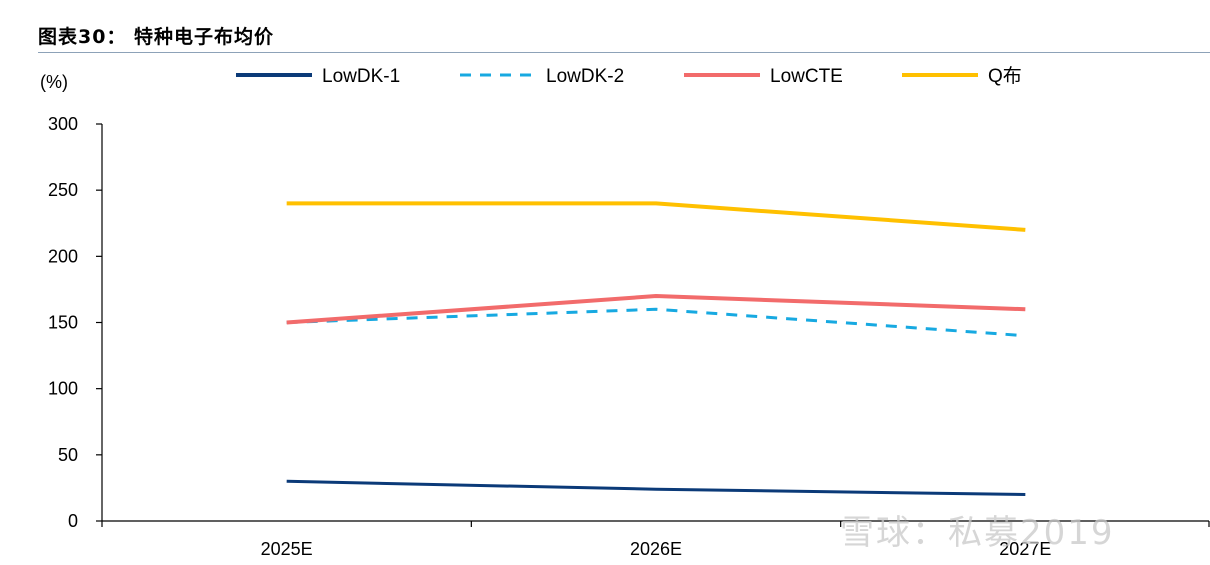 Image resolution: width=1210 pixels, height=565 pixels. I want to click on legend-label: LowCTE, so click(806, 76).